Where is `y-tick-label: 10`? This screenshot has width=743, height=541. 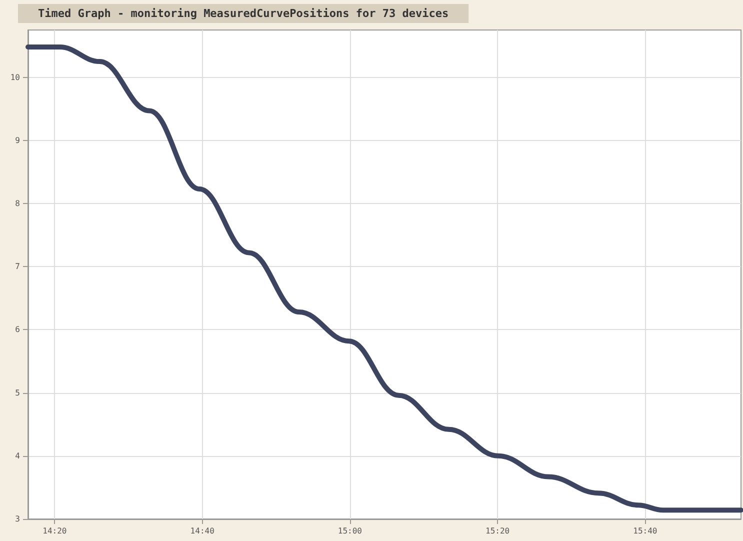 y-tick-label: 10 is located at coordinates (15, 77).